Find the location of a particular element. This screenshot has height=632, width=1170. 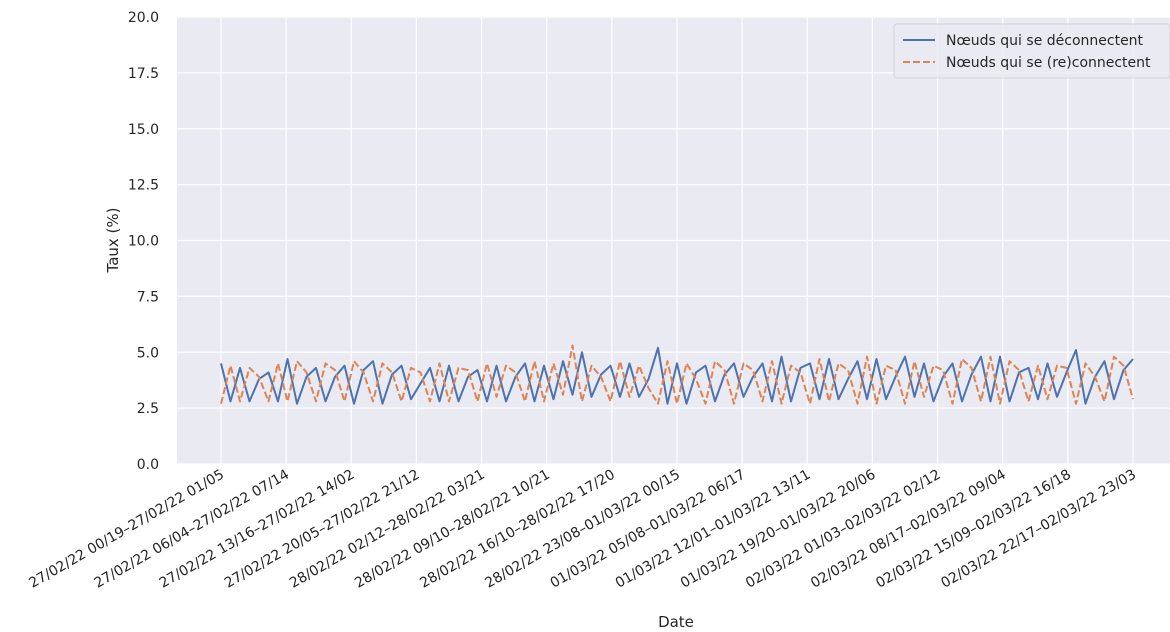

legend-label-disconnect: Nœuds qui se déconnectent is located at coordinates (1045, 41).